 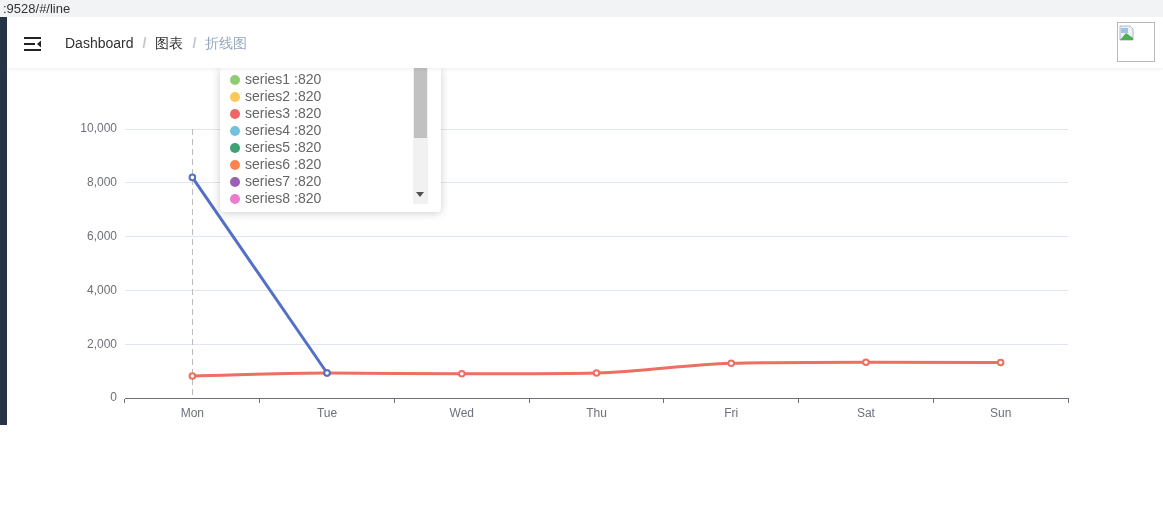 What do you see at coordinates (114, 397) in the screenshot?
I see `y-tick-label: 0` at bounding box center [114, 397].